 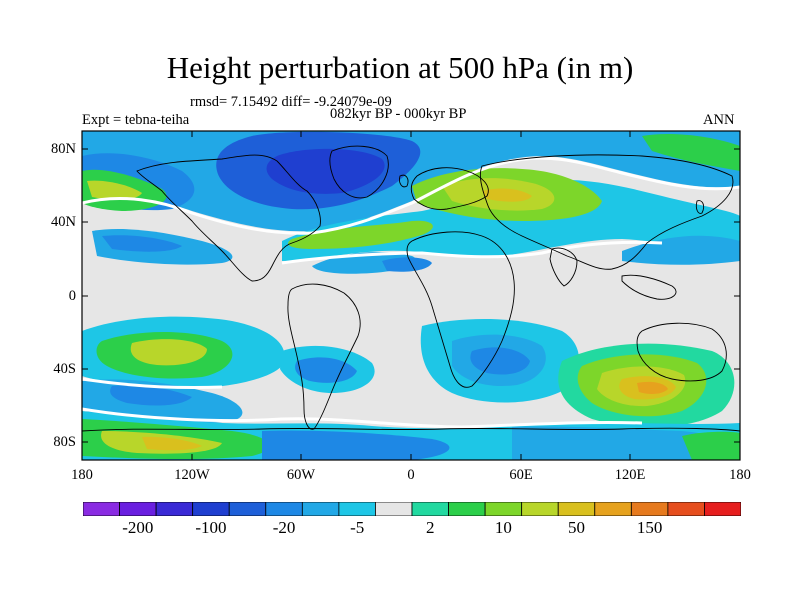 What do you see at coordinates (649, 527) in the screenshot?
I see `colorbar-label: 150` at bounding box center [649, 527].